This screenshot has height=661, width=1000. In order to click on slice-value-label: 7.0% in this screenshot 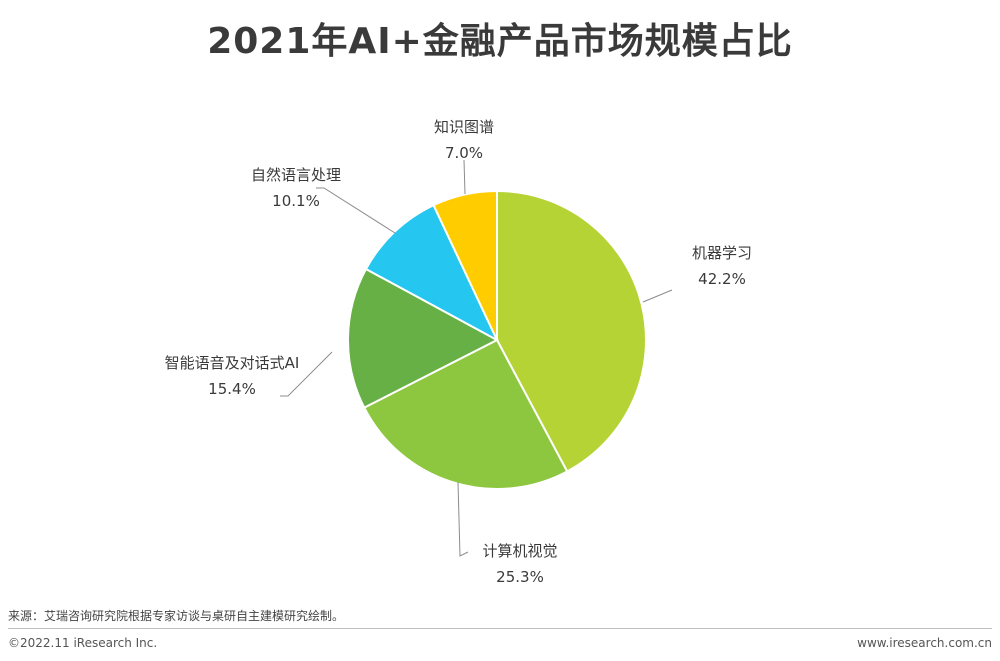, I will do `click(464, 153)`.